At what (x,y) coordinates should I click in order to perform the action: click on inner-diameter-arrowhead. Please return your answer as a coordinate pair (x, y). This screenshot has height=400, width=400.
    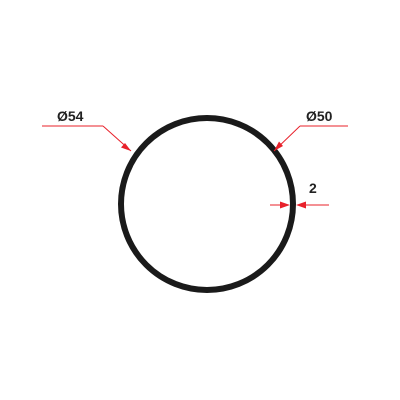
    Looking at the image, I should click on (278, 146).